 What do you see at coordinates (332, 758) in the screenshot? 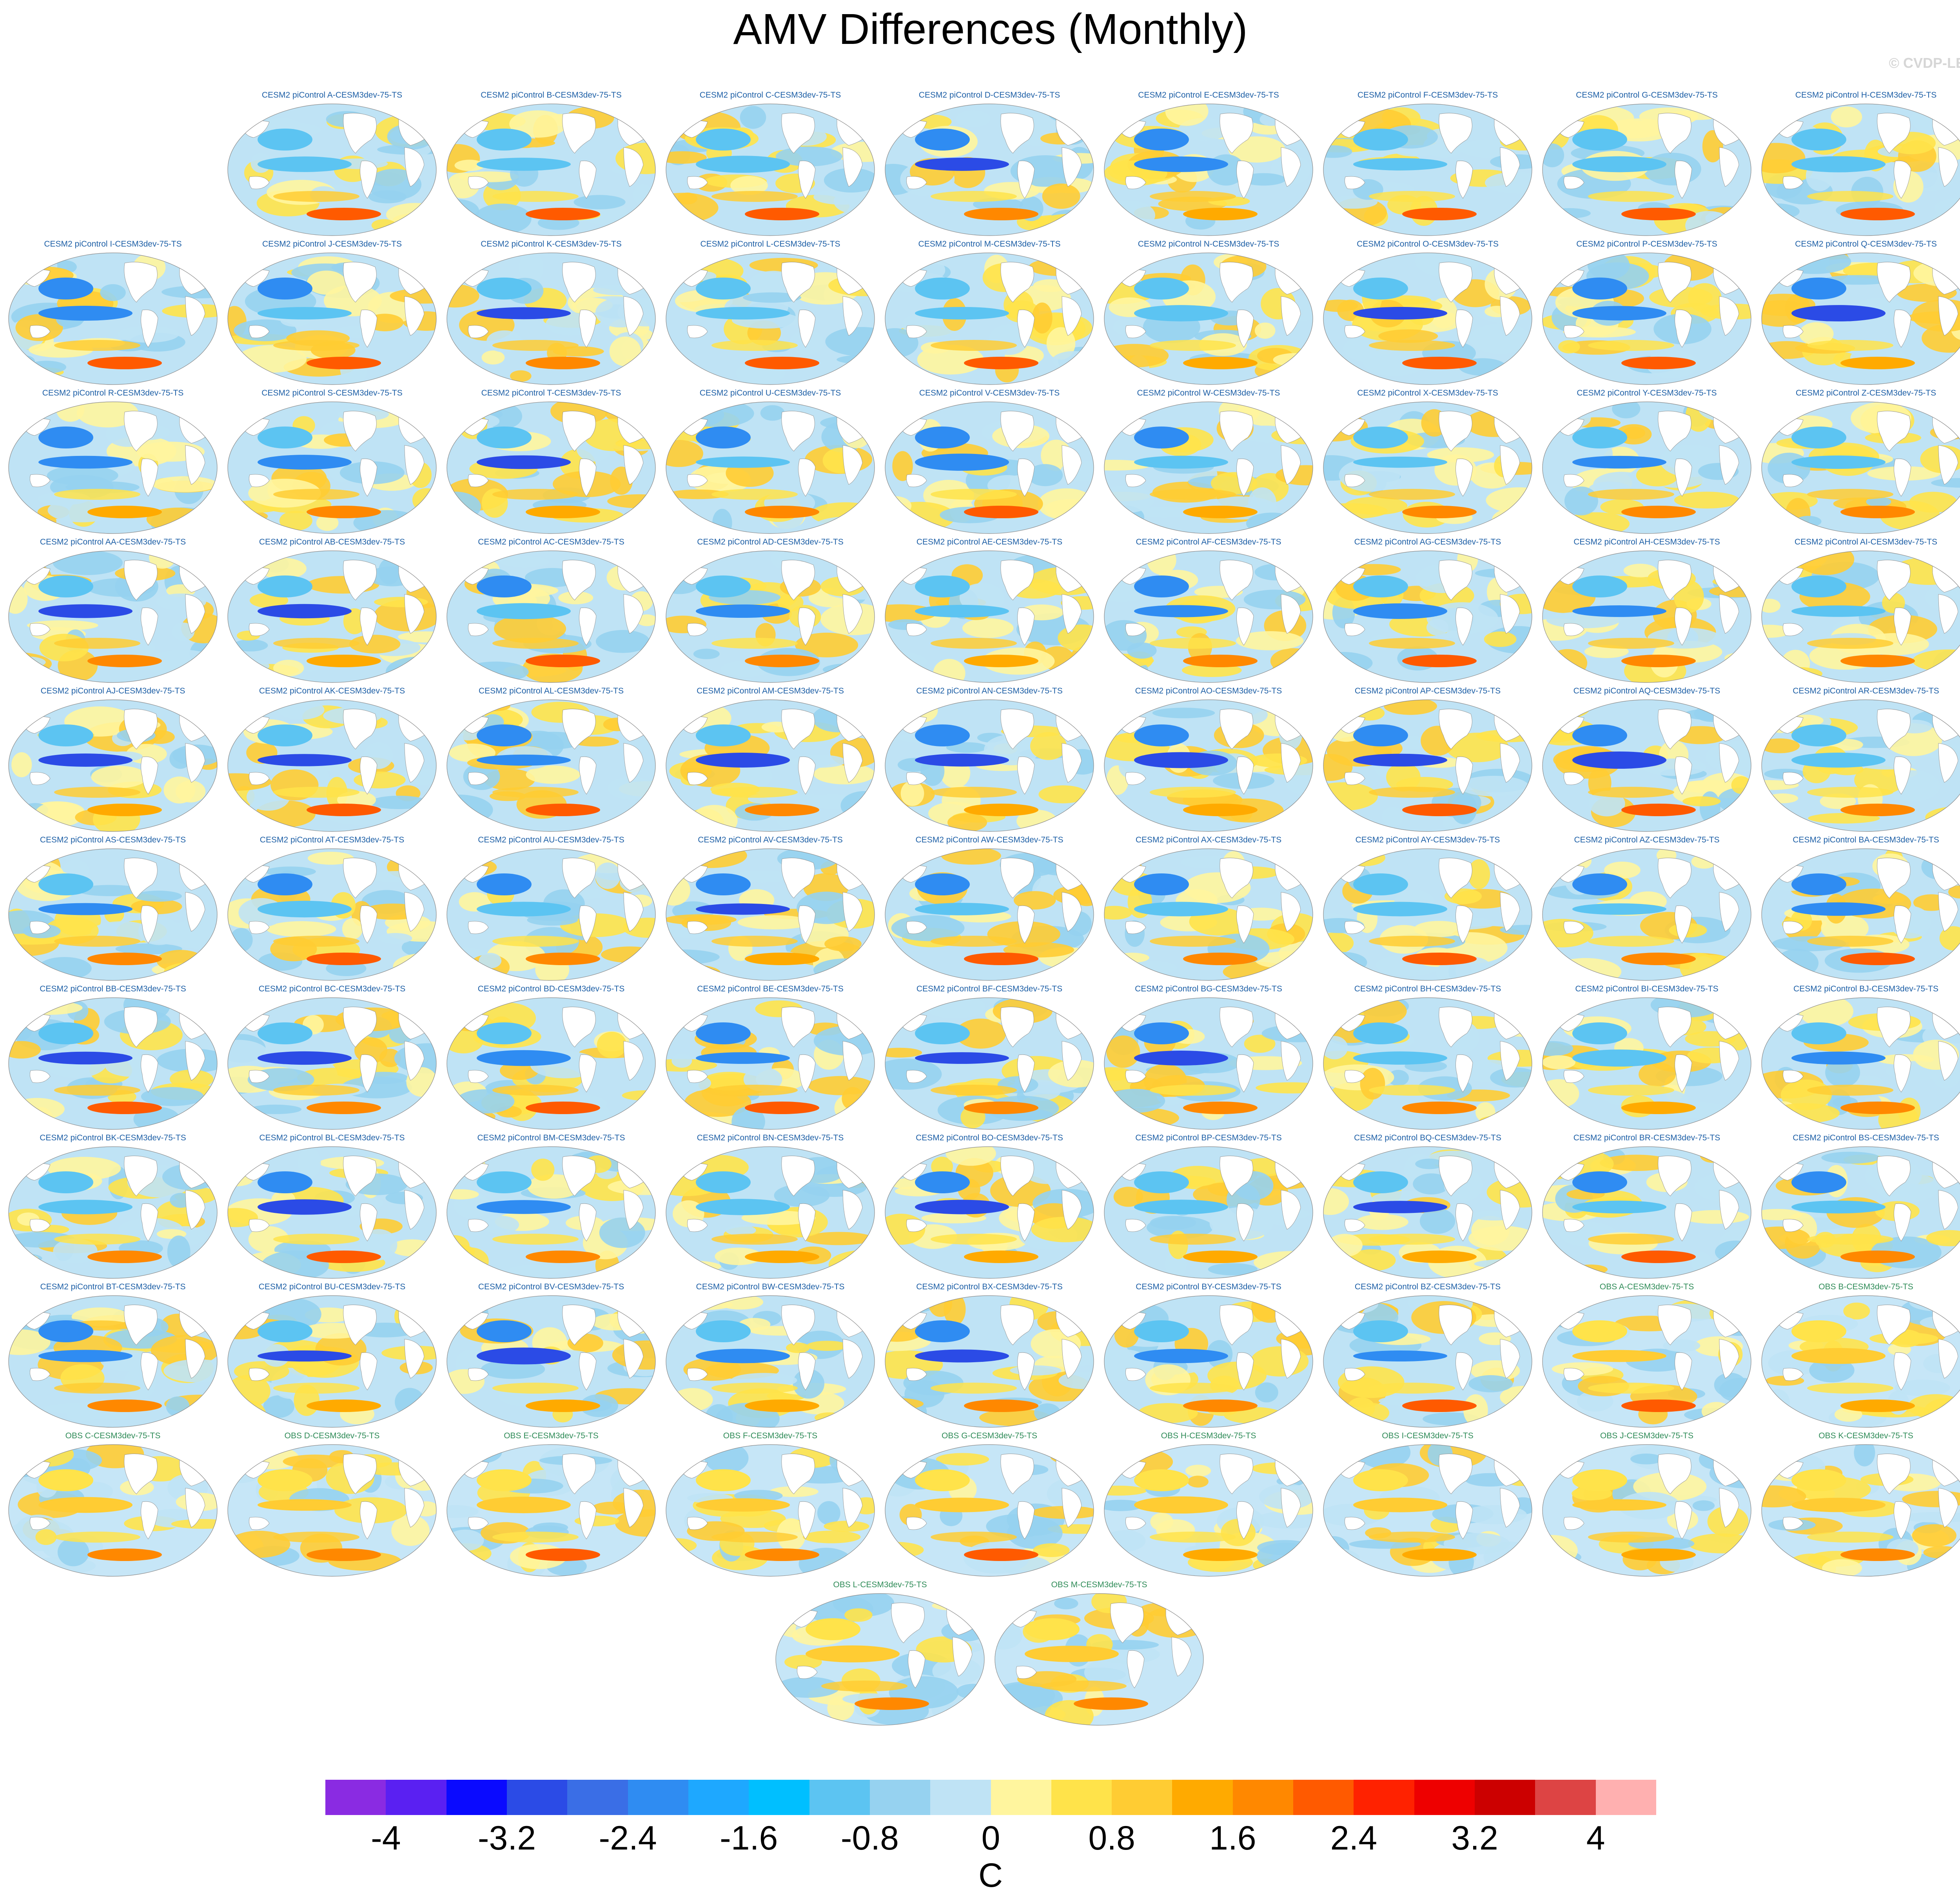
I see `map-panel: CESM2 piControl AK-CESM3dev-75-TS` at bounding box center [332, 758].